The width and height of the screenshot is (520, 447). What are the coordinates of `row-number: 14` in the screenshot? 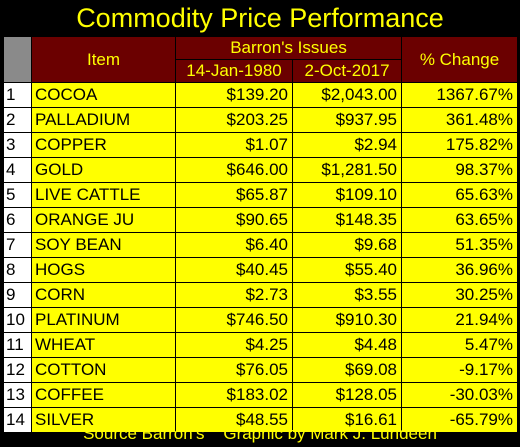 It's located at (17, 420).